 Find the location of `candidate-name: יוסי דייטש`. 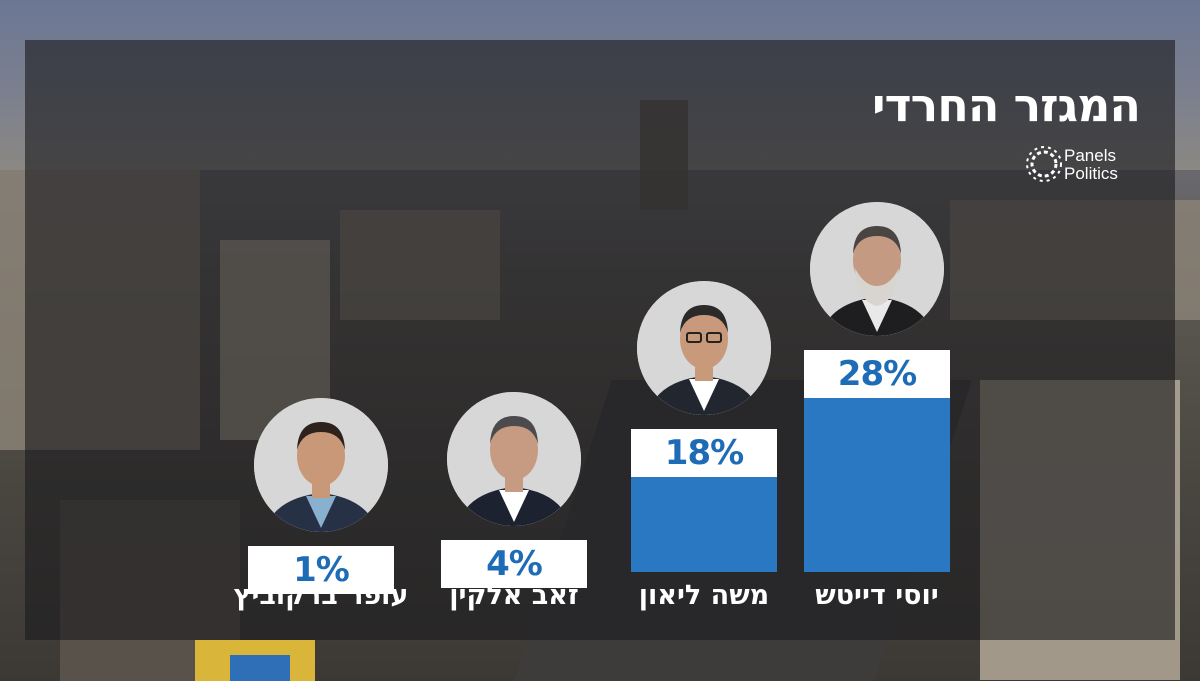

candidate-name: יוסי דייטש is located at coordinates (877, 595).